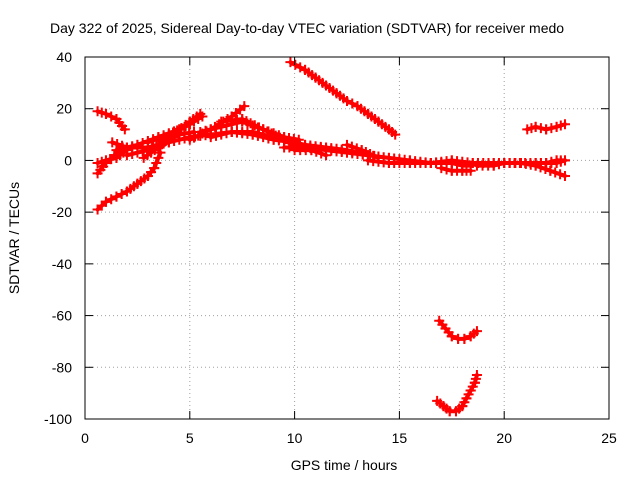  What do you see at coordinates (62, 367) in the screenshot?
I see `y-tick-label: -80` at bounding box center [62, 367].